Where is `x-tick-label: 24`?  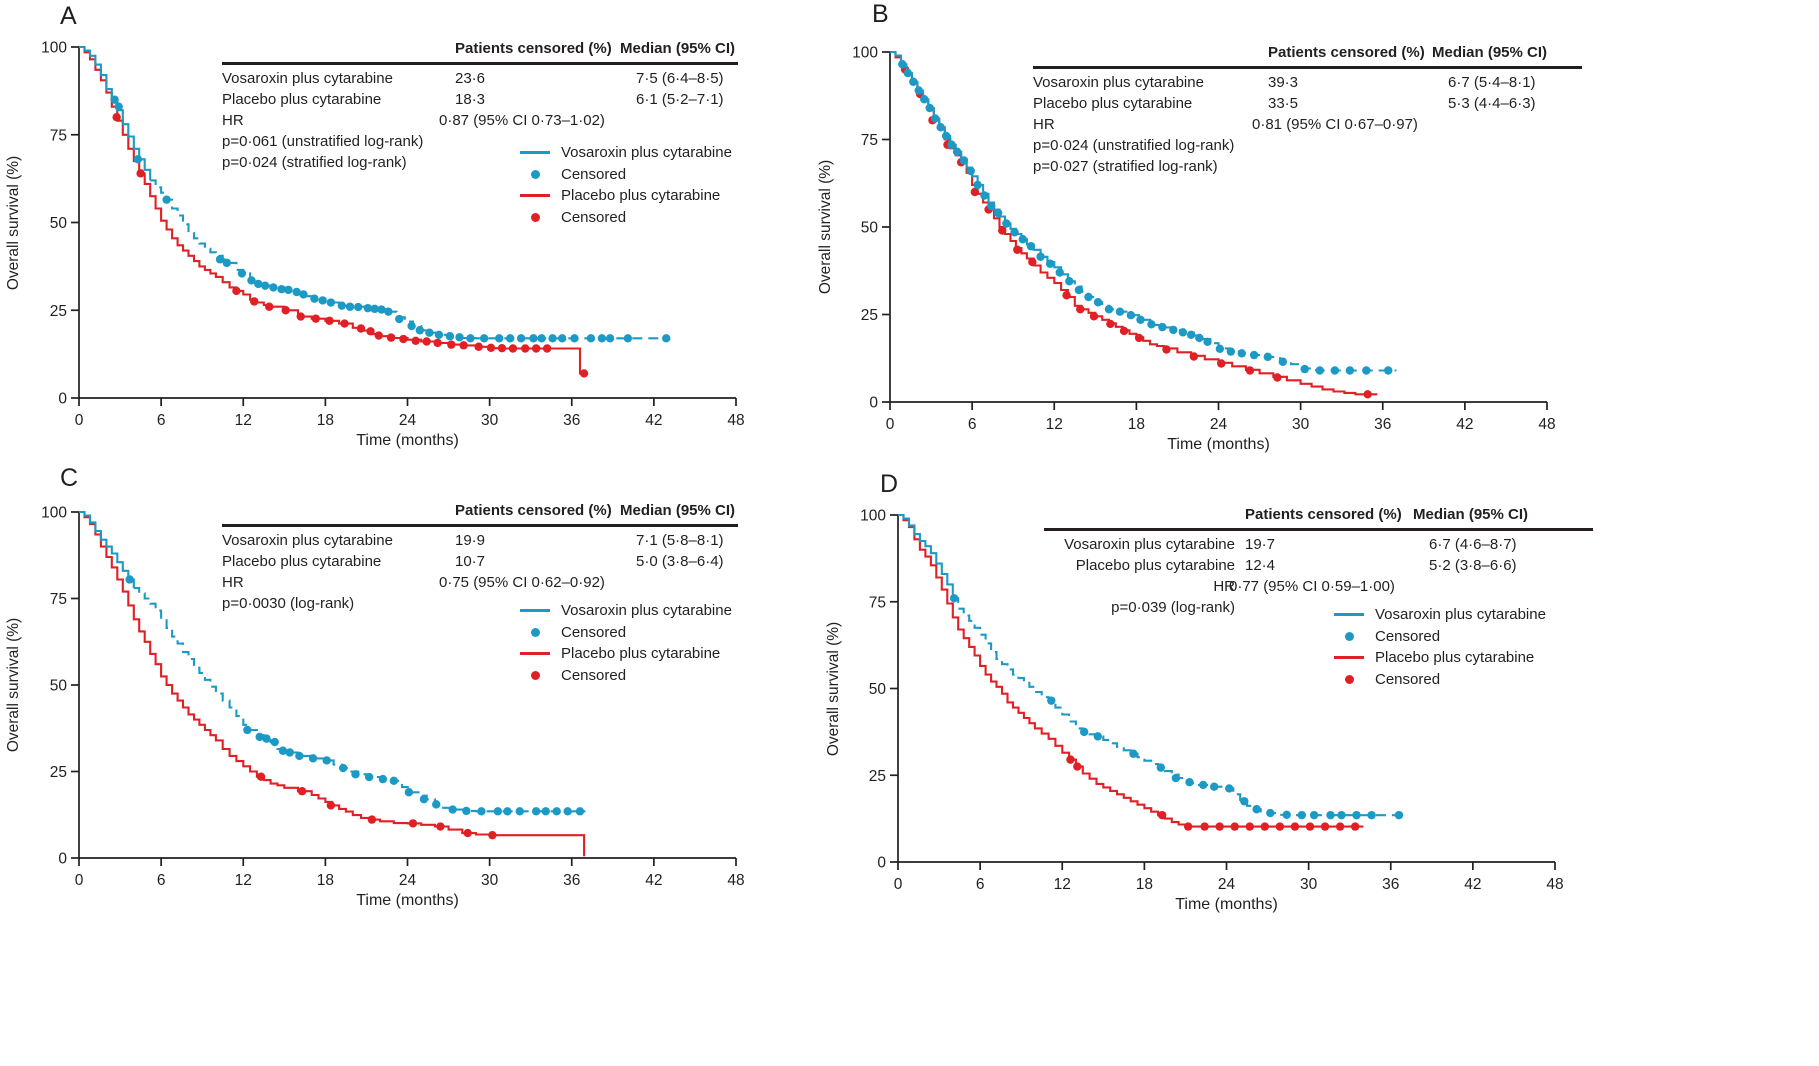 x-tick-label: 24 is located at coordinates (408, 420).